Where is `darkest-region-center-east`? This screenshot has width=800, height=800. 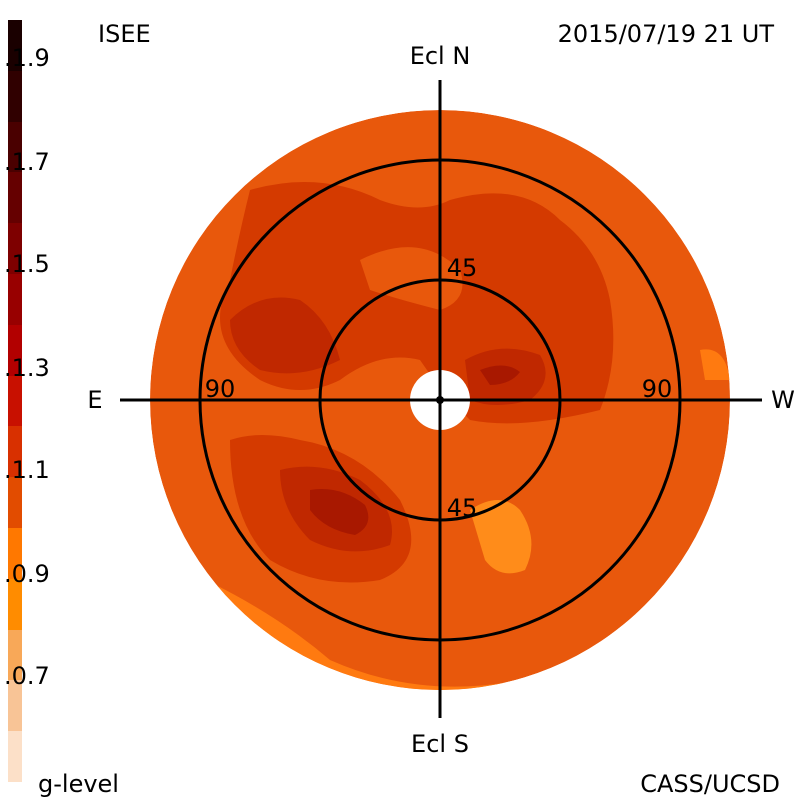
darkest-region-center-east is located at coordinates (500, 375).